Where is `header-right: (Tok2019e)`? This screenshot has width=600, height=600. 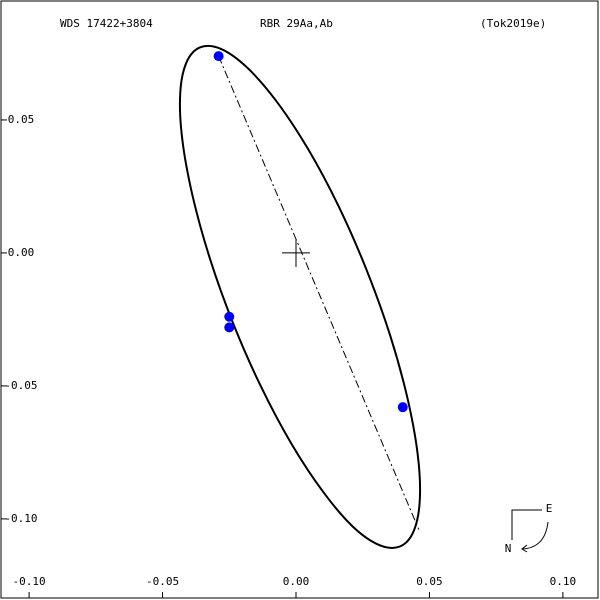 header-right: (Tok2019e) is located at coordinates (513, 23).